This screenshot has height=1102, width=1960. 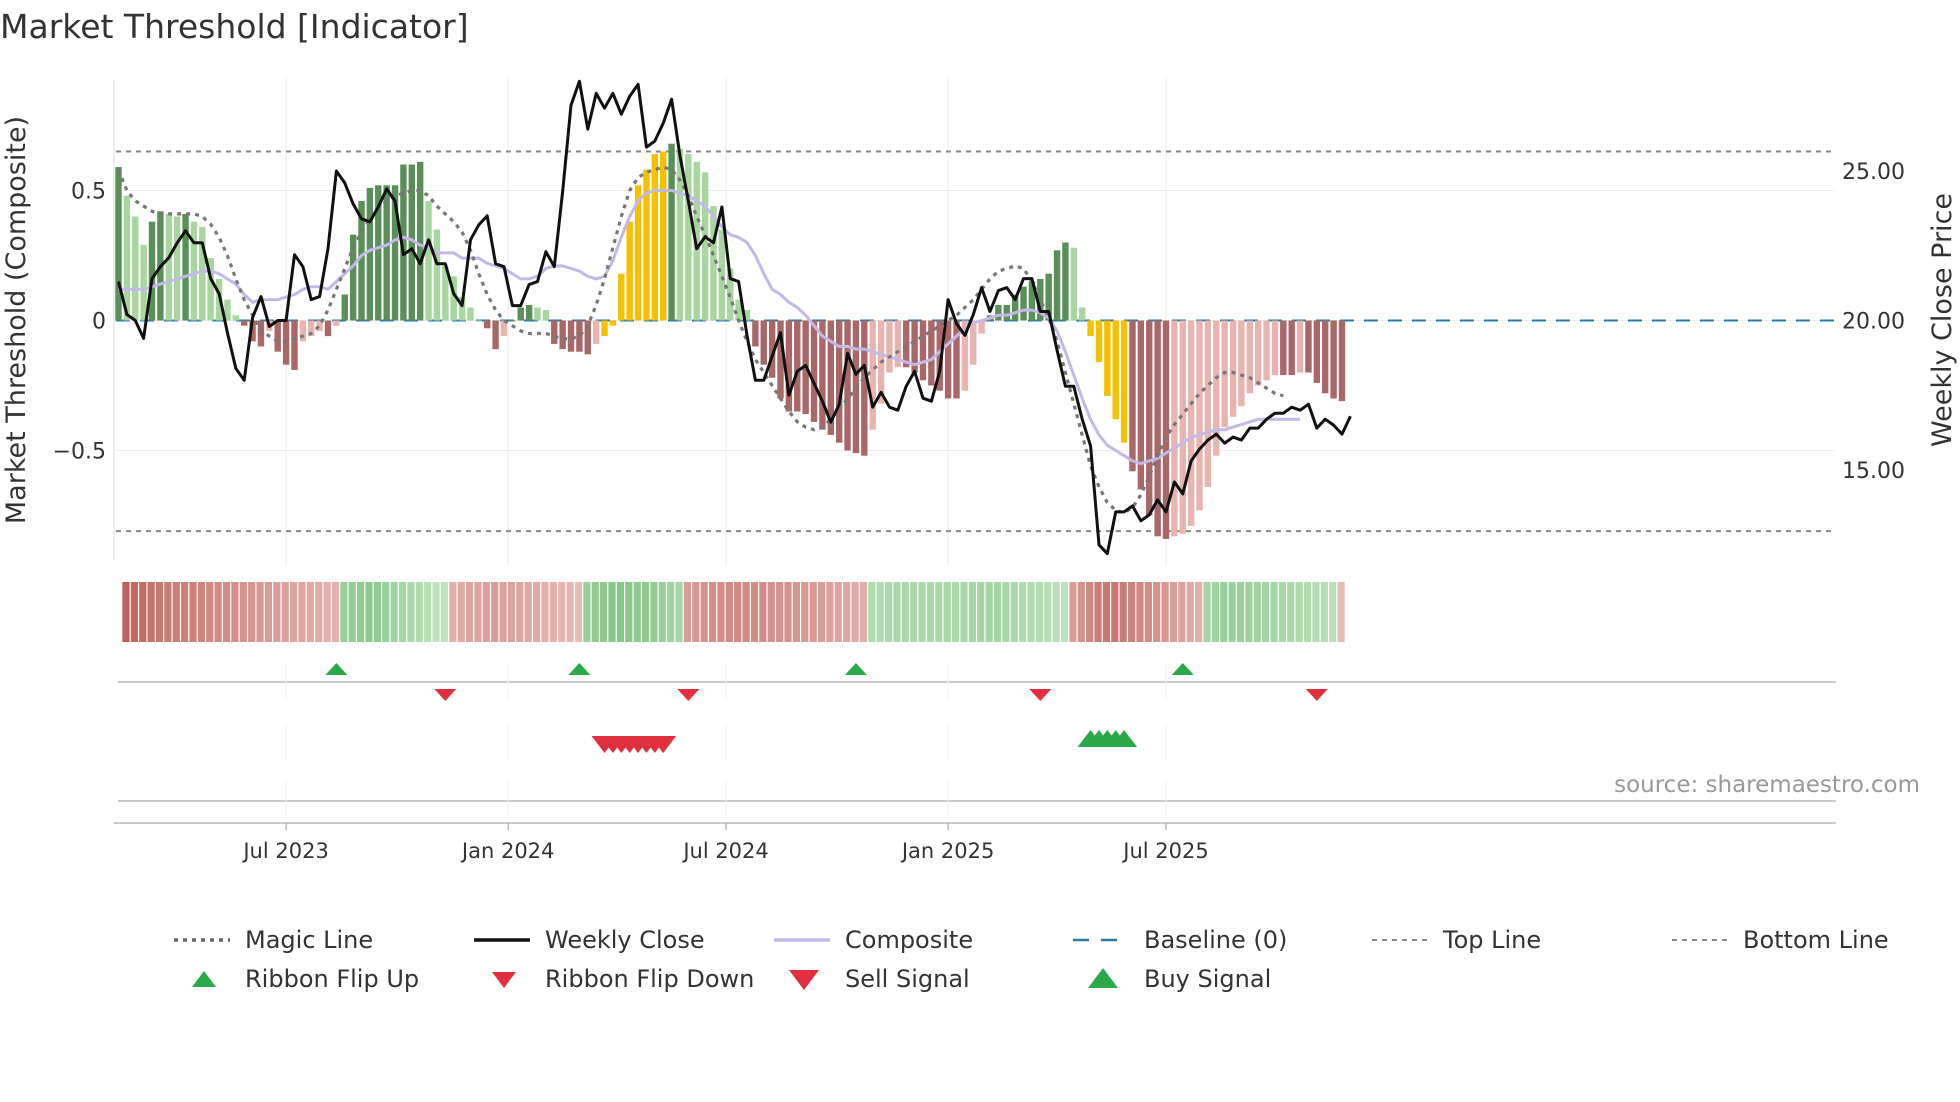 I want to click on x-tick-label: Jul 2023, so click(x=284, y=851).